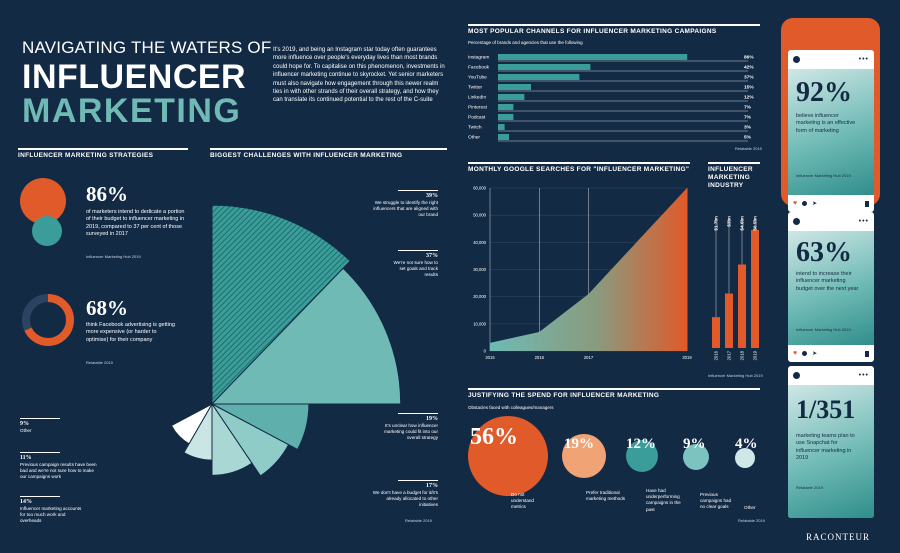  I want to click on challenge-7-pct: 9%, so click(24, 424).